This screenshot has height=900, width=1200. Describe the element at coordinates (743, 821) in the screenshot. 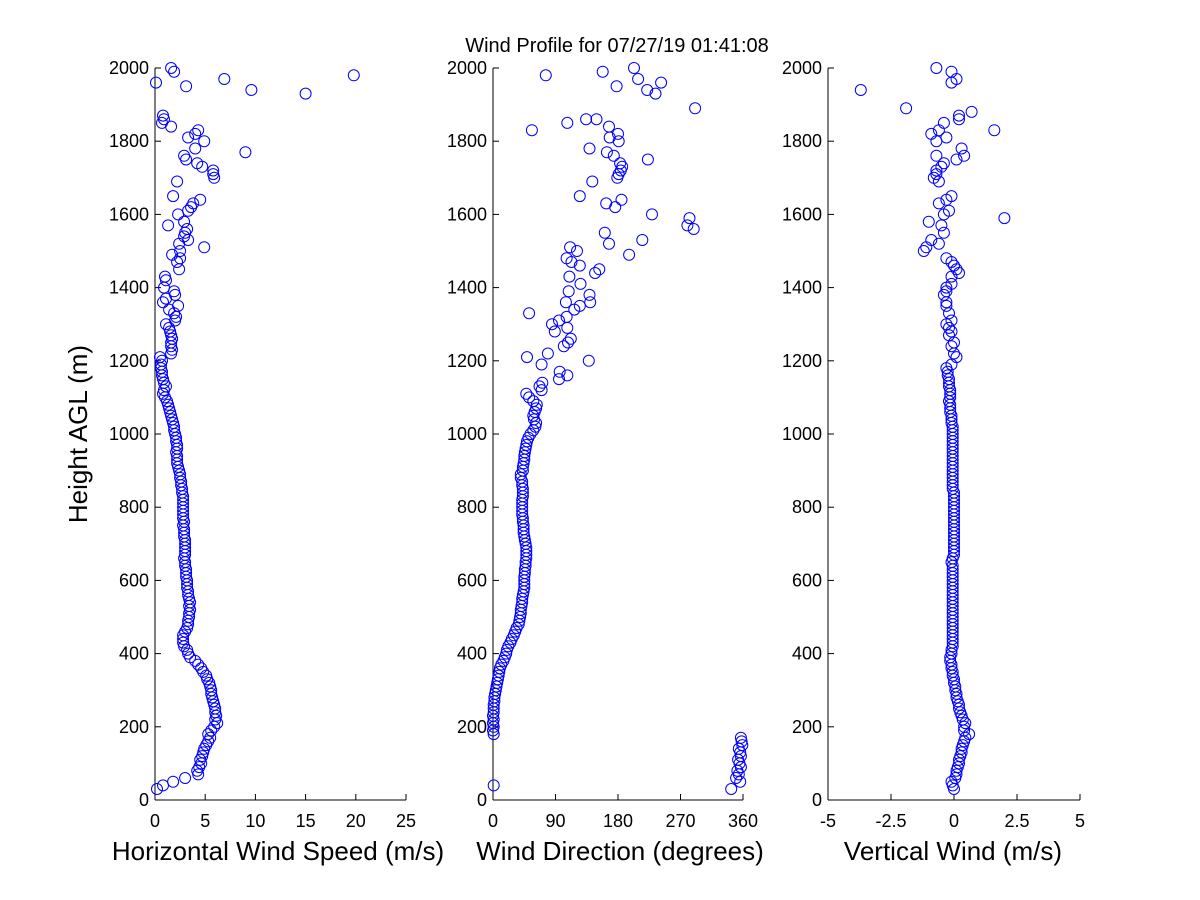

I see `direction-x-tick-label: 360` at that location.